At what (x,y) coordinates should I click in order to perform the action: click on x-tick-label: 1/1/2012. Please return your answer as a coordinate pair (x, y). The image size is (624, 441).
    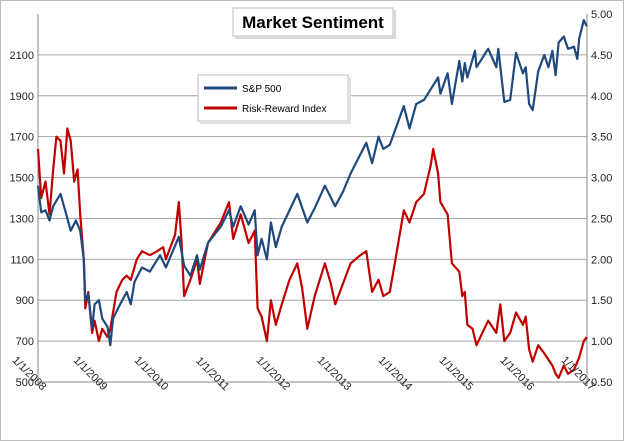
    Looking at the image, I should click on (273, 373).